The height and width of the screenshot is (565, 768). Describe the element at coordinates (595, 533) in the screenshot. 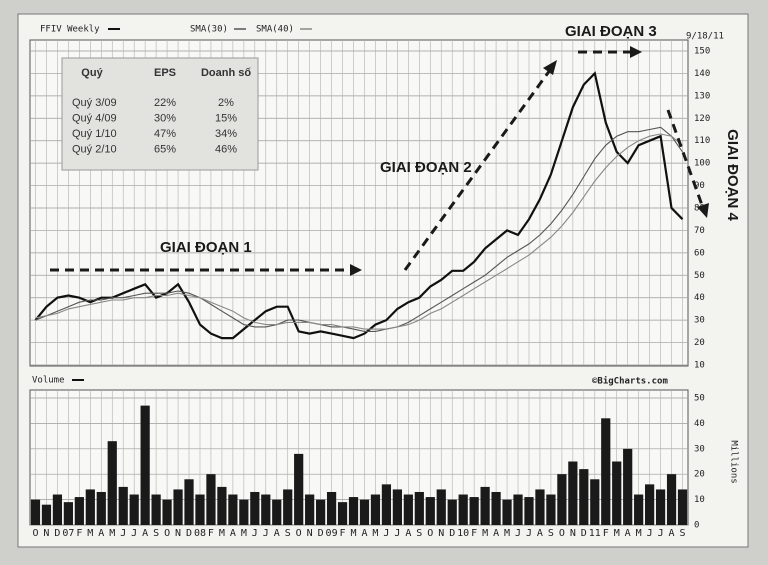

I see `x-tick-label: 11` at that location.